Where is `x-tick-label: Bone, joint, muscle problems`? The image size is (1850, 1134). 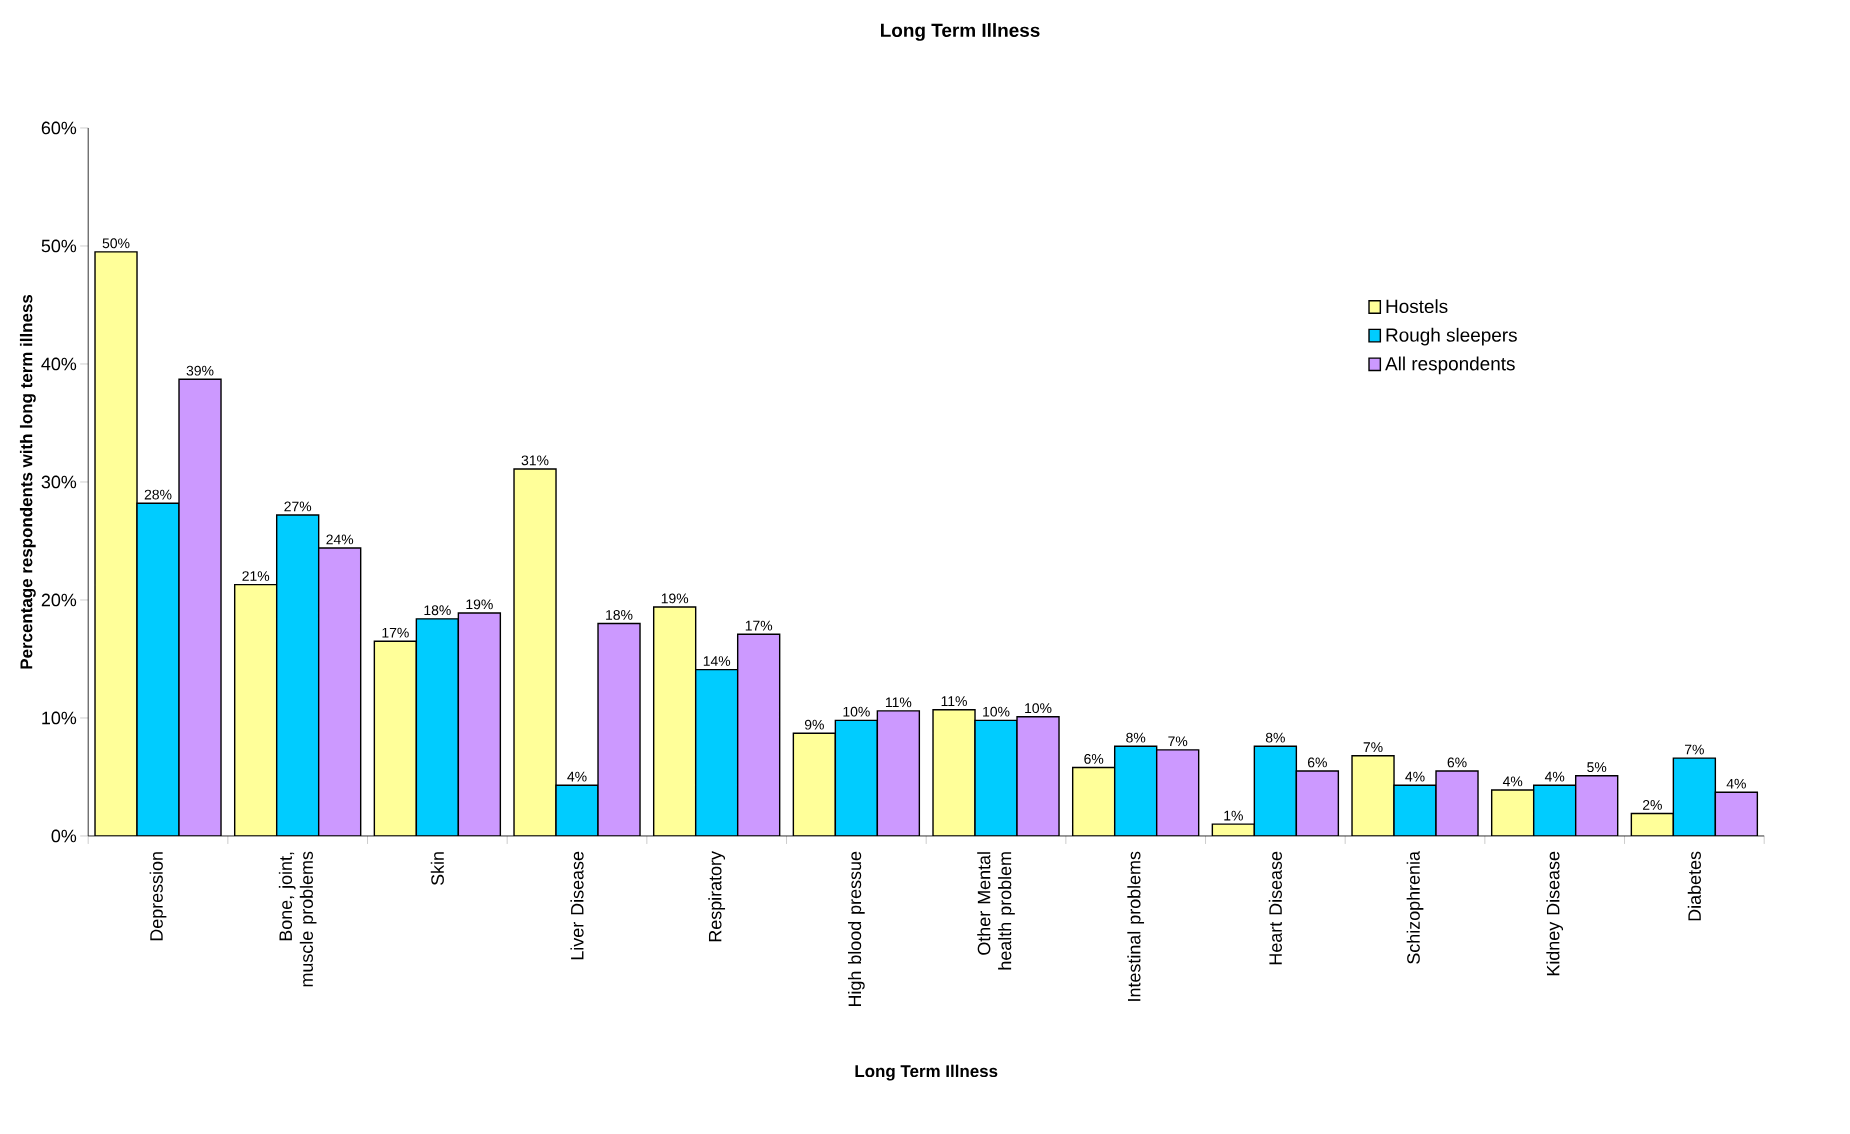
x-tick-label: Bone, joint, muscle problems is located at coordinates (297, 919).